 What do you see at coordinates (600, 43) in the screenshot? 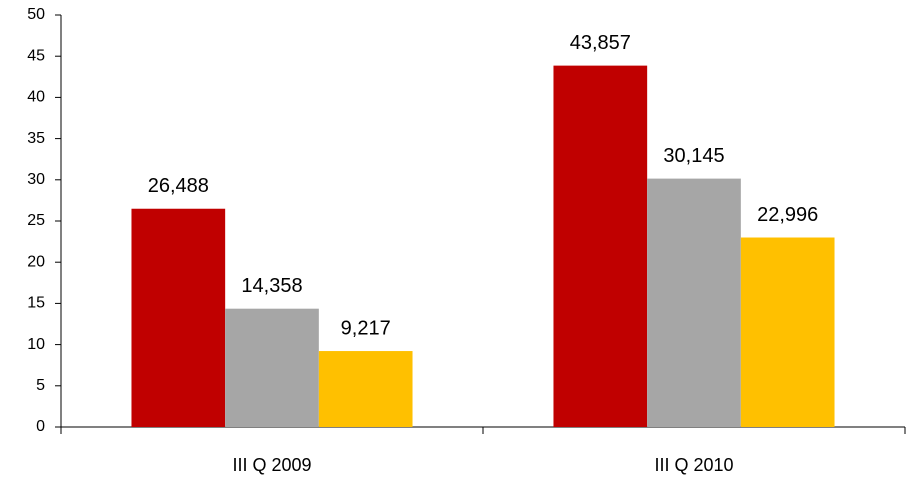
I see `value-label: 43,857` at bounding box center [600, 43].